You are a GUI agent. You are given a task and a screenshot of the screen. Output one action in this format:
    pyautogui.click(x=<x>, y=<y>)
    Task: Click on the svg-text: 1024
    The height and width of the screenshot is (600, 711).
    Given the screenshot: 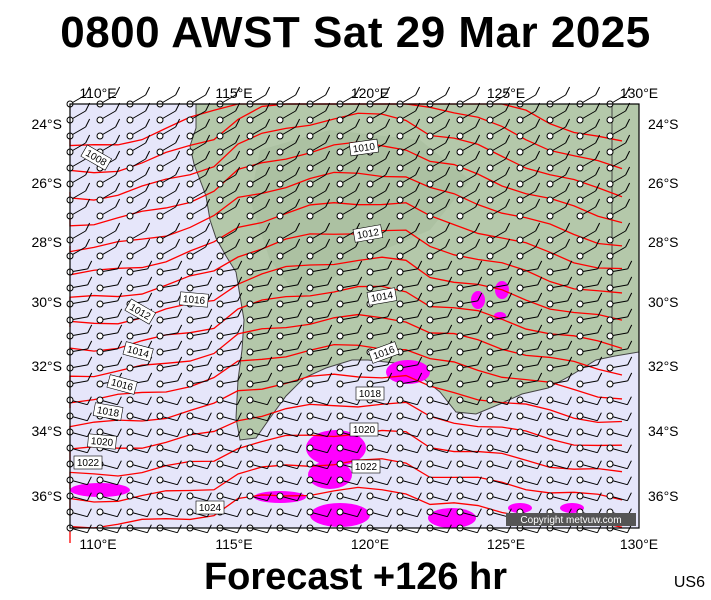 What is the action you would take?
    pyautogui.click(x=210, y=508)
    